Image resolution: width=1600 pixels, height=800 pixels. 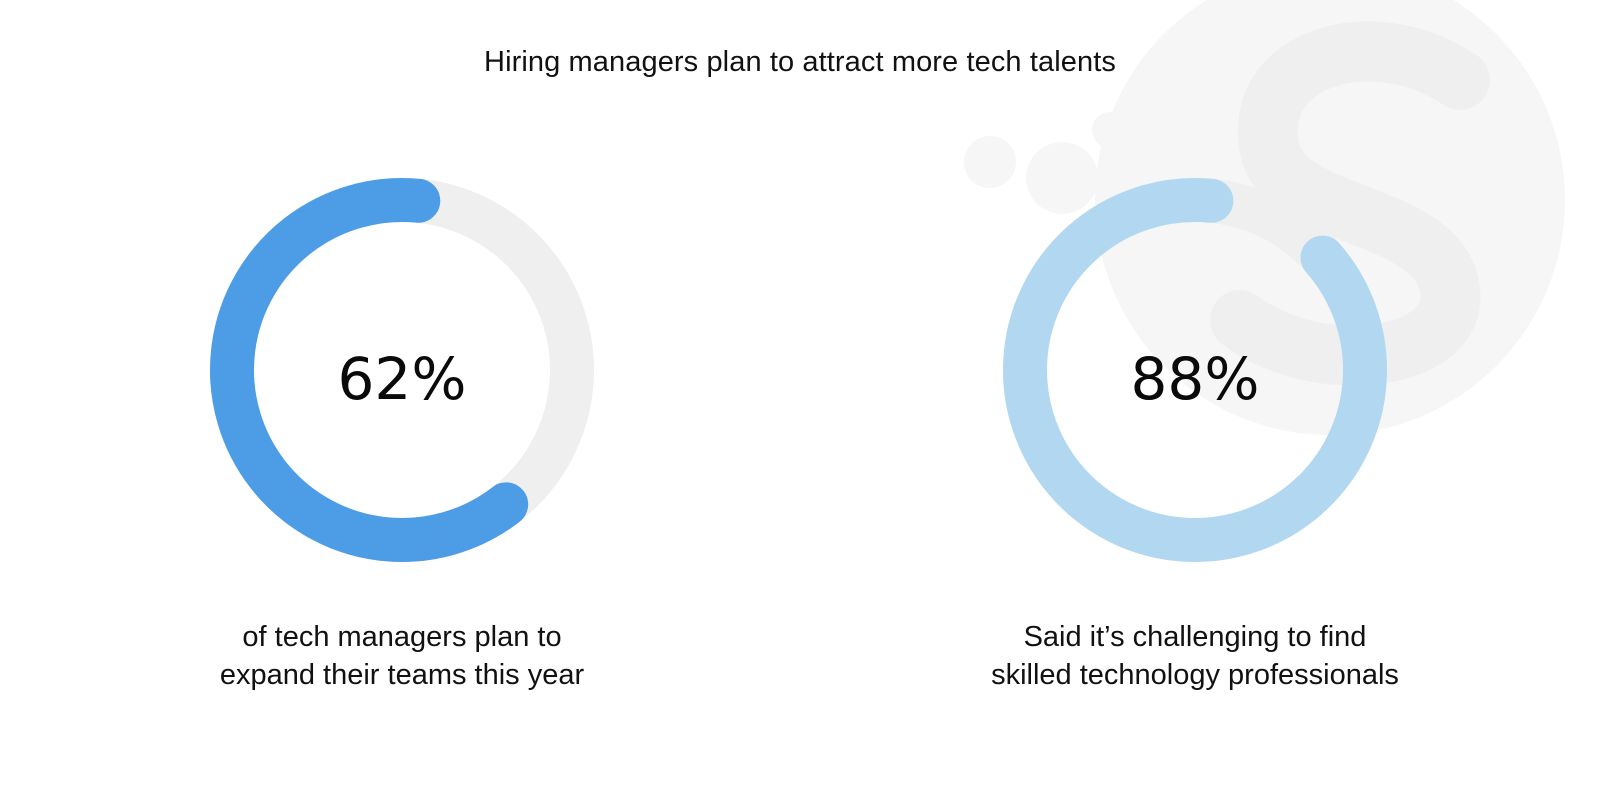 What do you see at coordinates (402, 637) in the screenshot?
I see `caption-1-line-1: of tech managers plan to` at bounding box center [402, 637].